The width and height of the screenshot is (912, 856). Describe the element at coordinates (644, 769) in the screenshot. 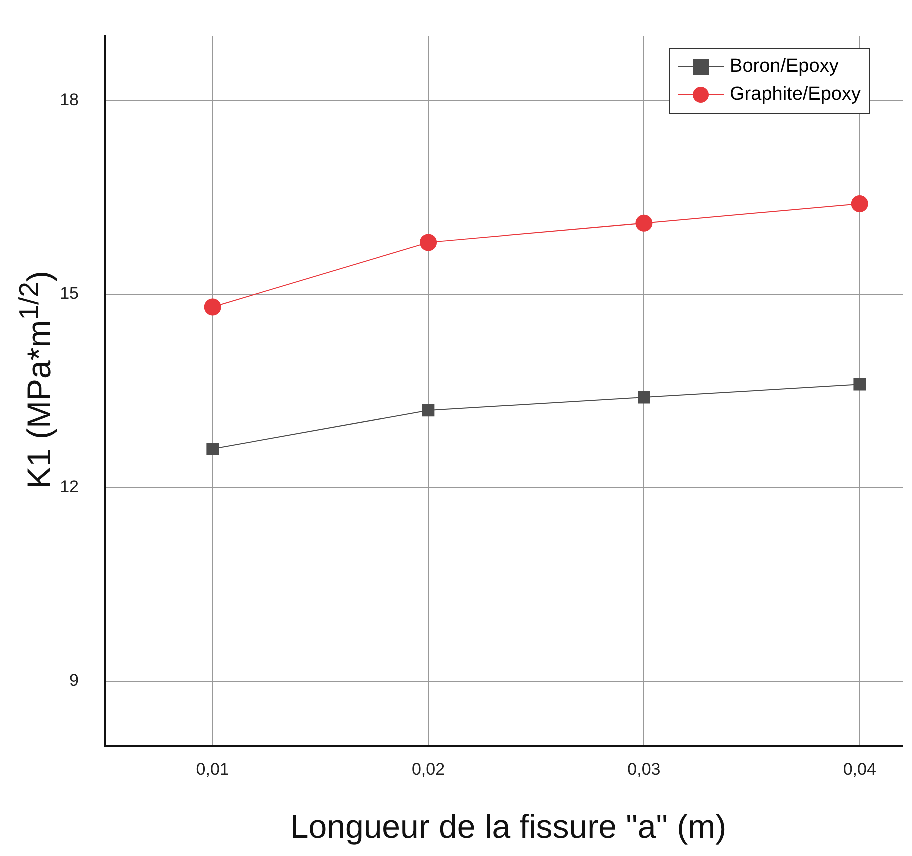

I see `x-tick-label: 0,03` at that location.